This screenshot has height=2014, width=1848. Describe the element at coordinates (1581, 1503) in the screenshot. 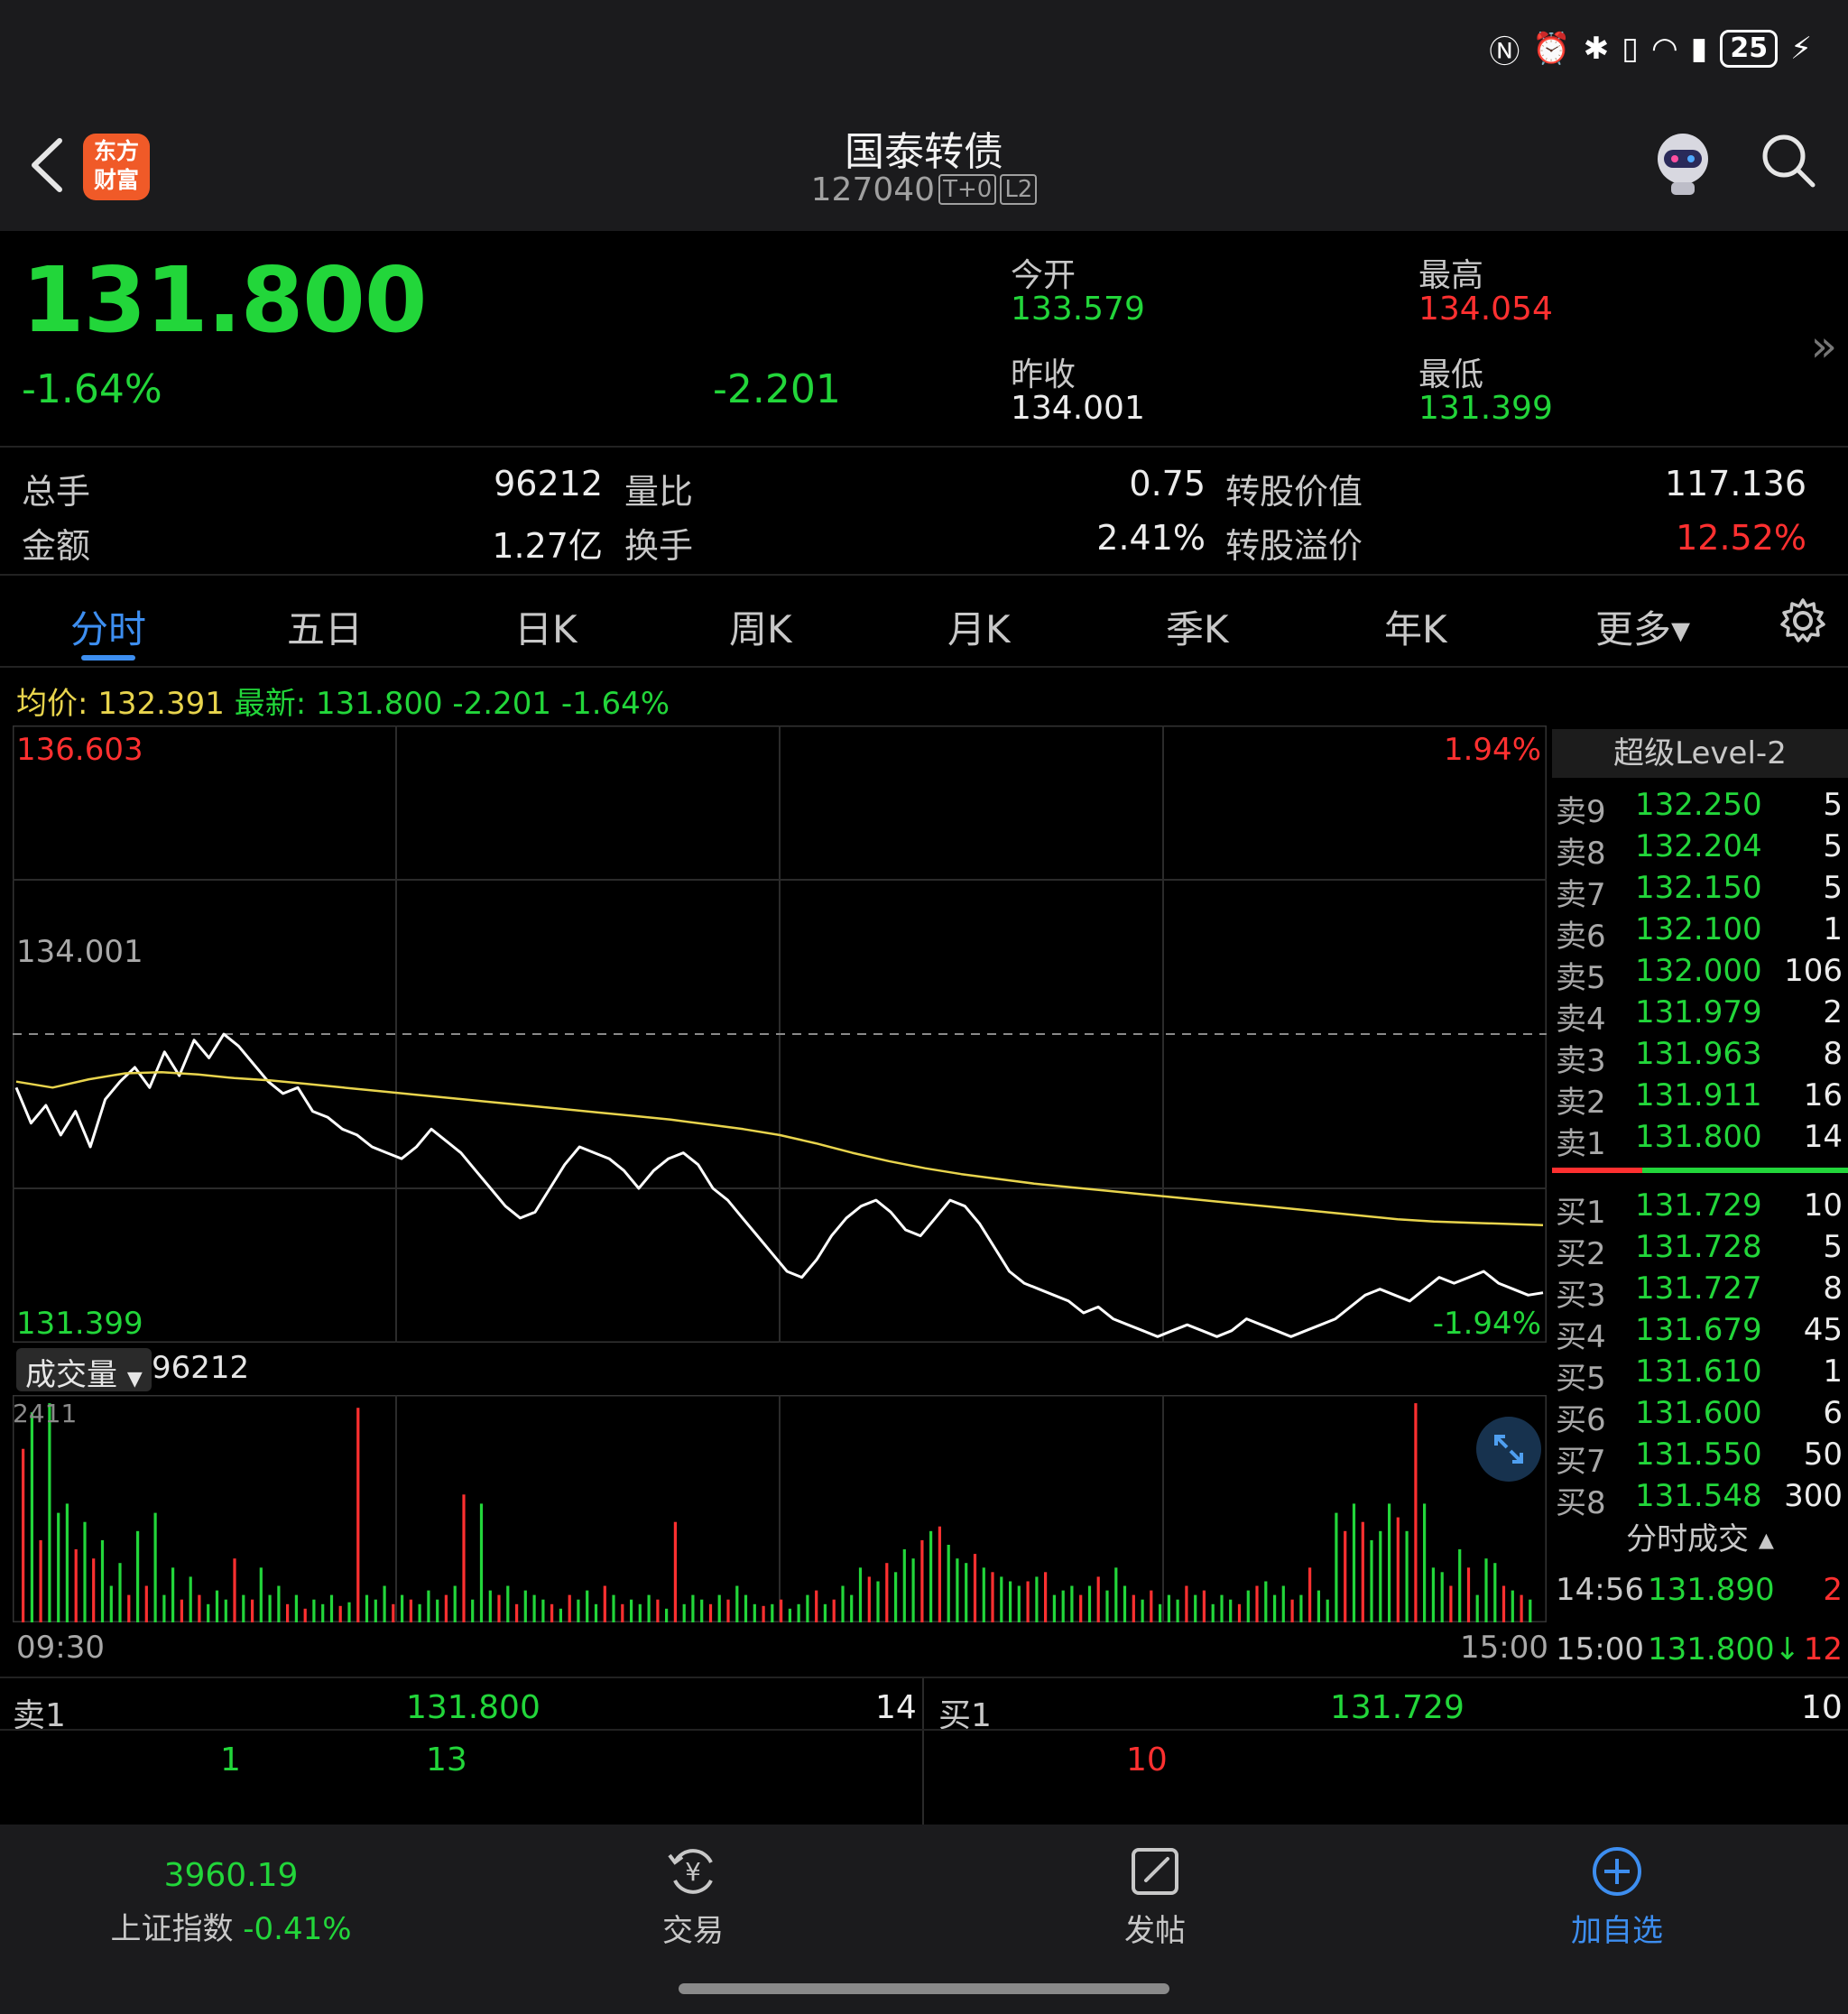

I see `bid-label: 买8` at that location.